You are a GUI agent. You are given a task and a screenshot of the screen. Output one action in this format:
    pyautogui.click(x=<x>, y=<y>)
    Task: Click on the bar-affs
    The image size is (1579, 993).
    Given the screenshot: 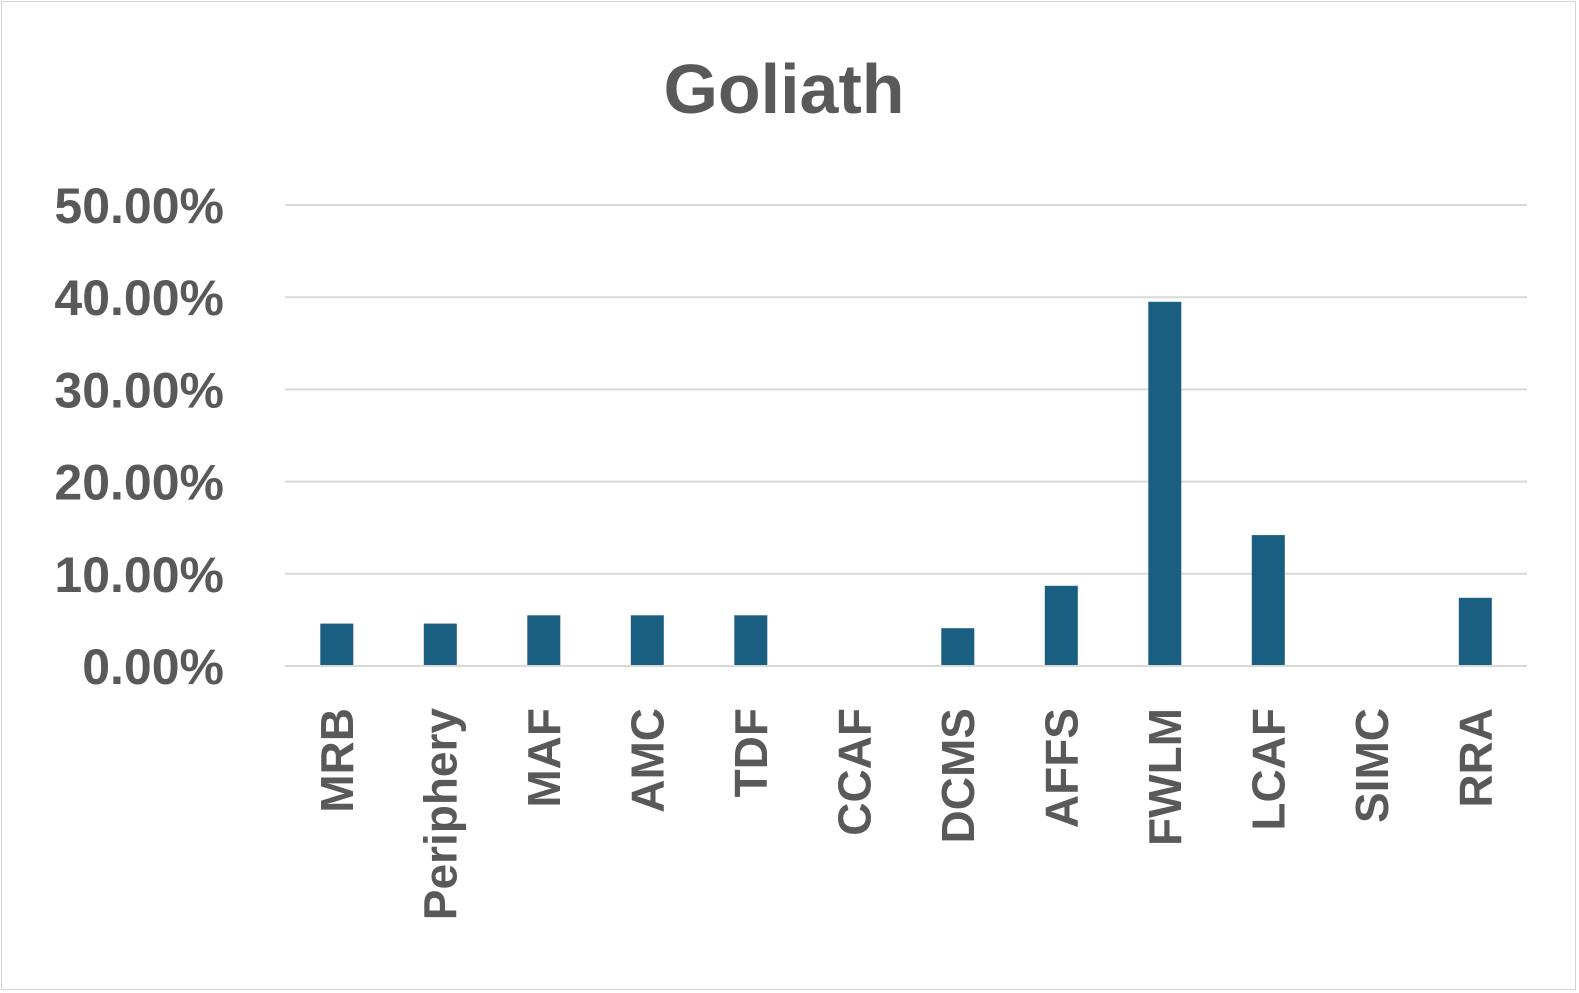 What is the action you would take?
    pyautogui.click(x=1061, y=625)
    